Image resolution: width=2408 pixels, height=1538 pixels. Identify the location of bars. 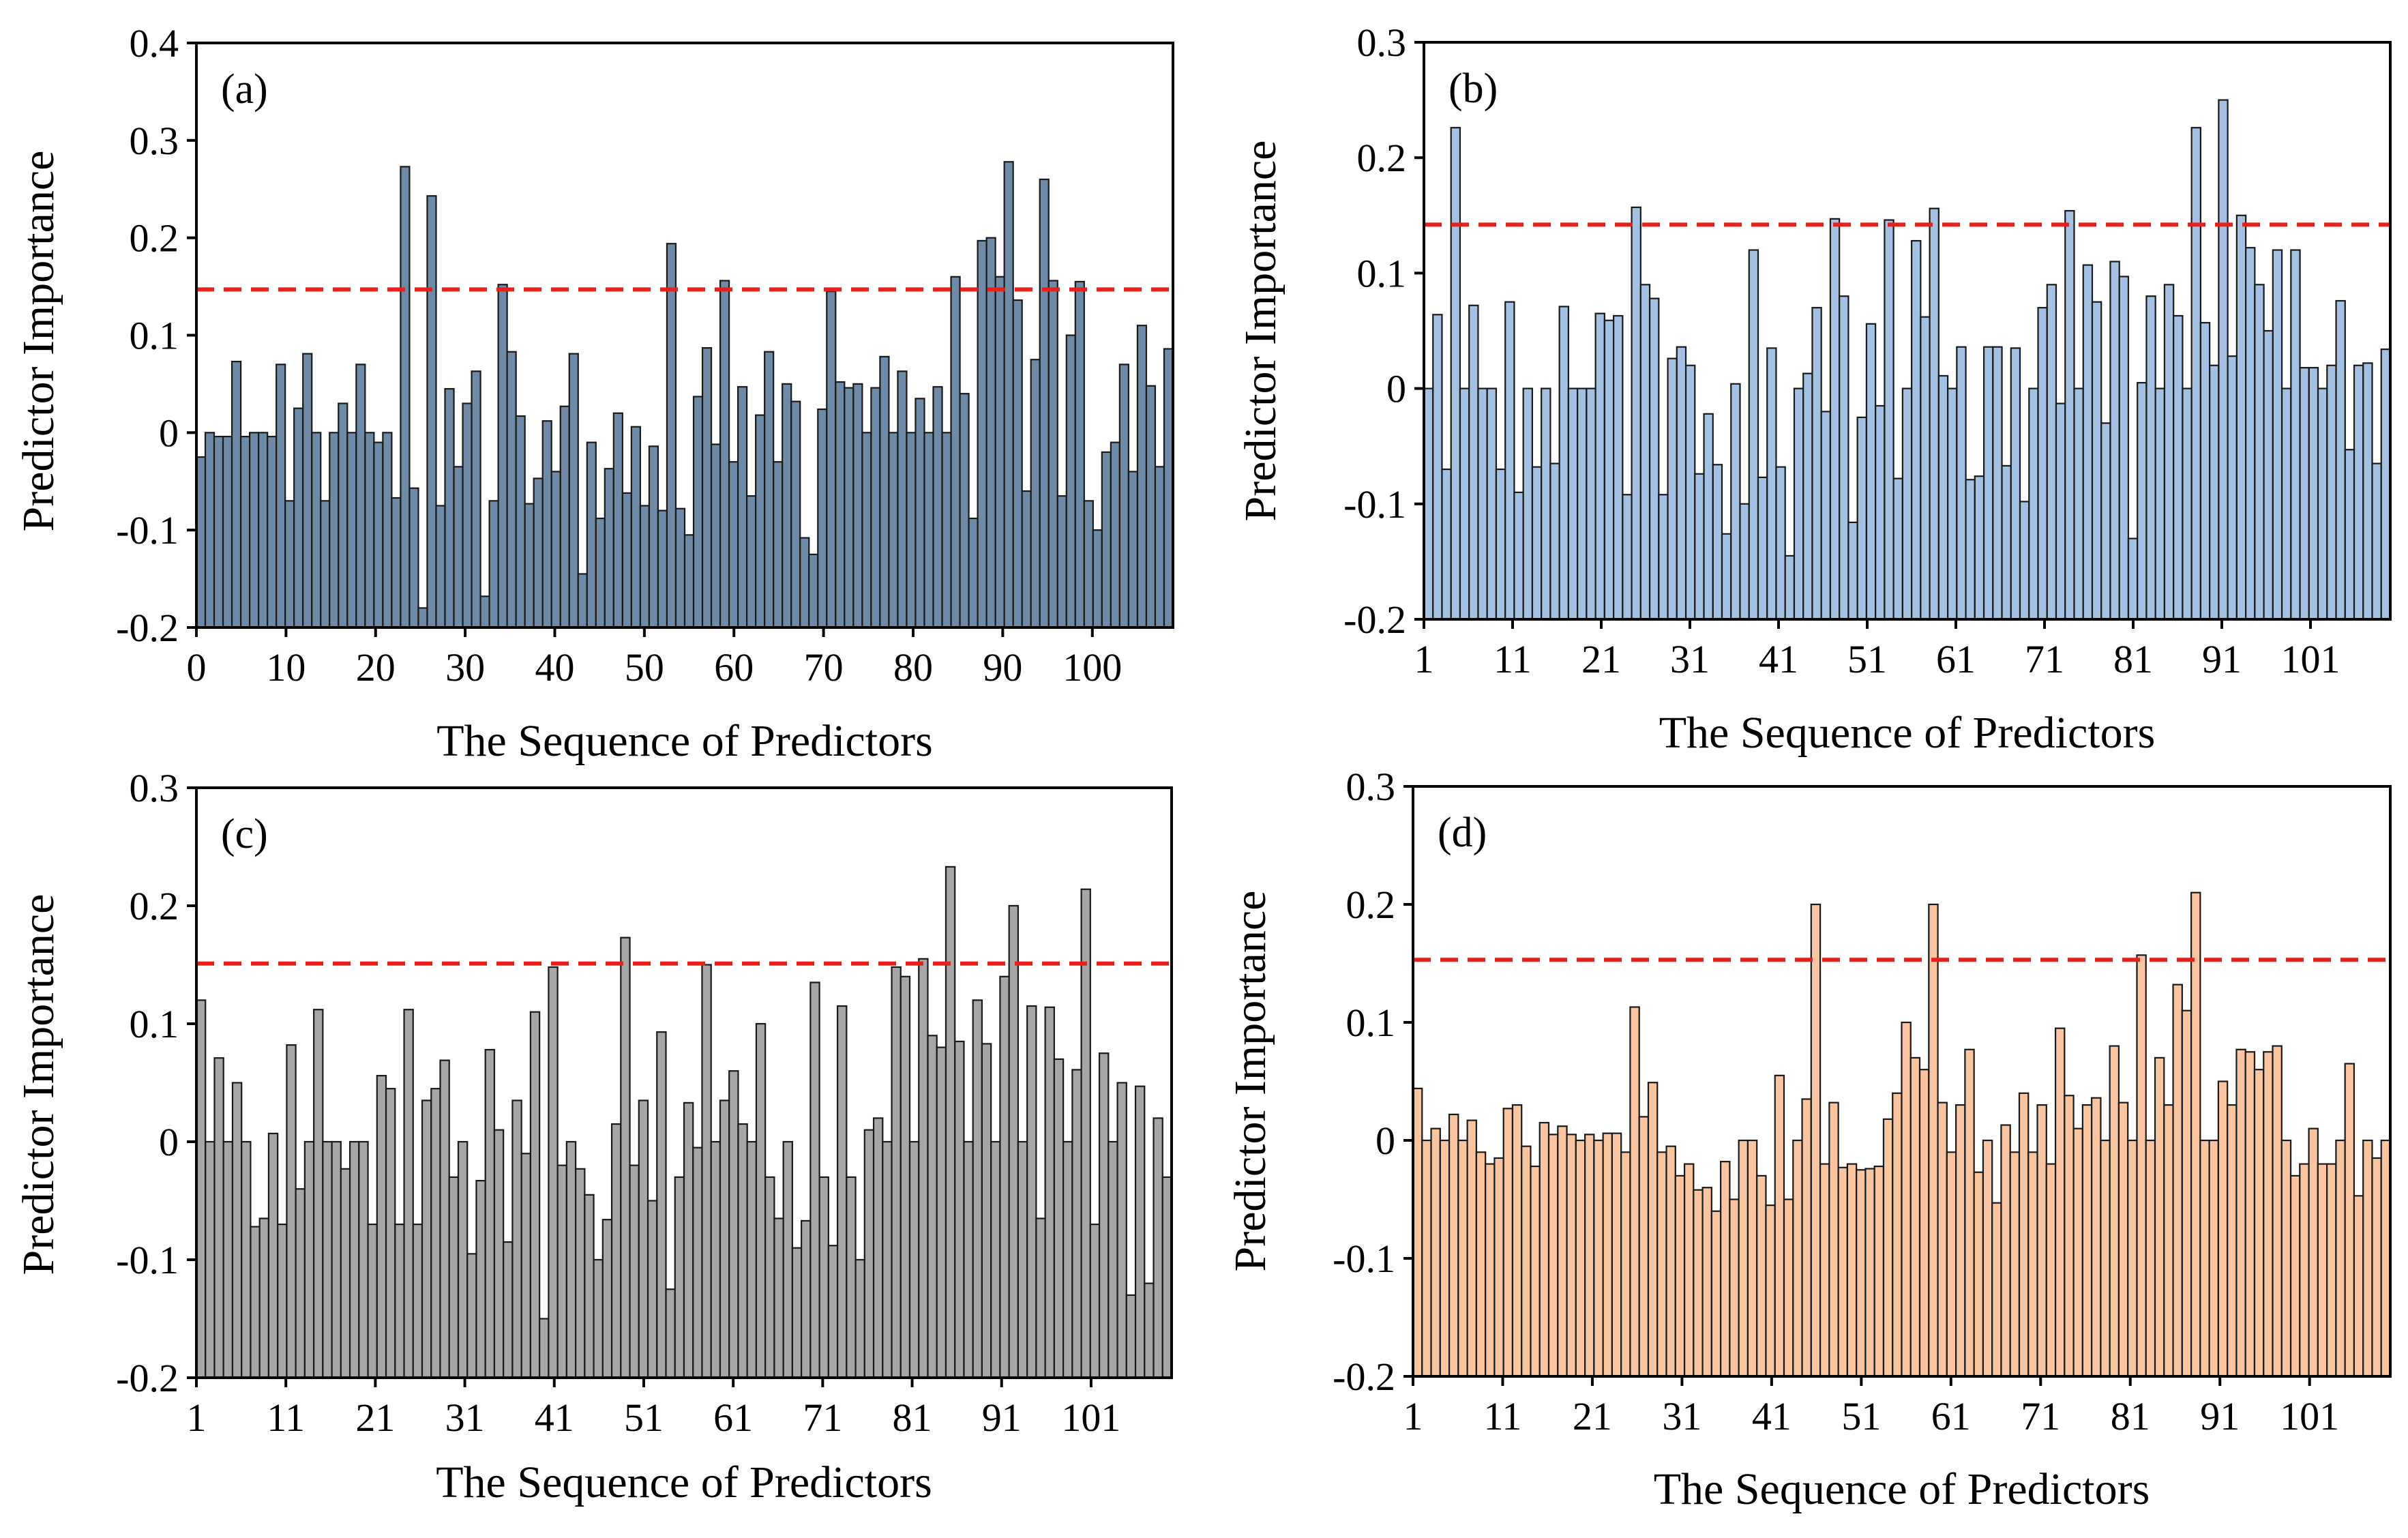
(684, 395).